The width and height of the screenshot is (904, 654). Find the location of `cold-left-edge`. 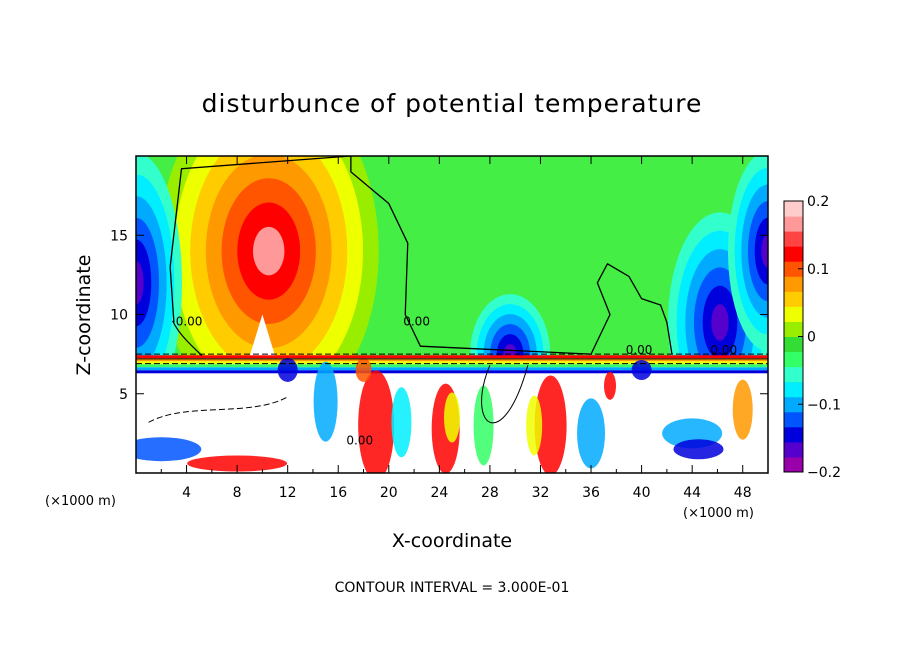

cold-left-edge is located at coordinates (140, 283).